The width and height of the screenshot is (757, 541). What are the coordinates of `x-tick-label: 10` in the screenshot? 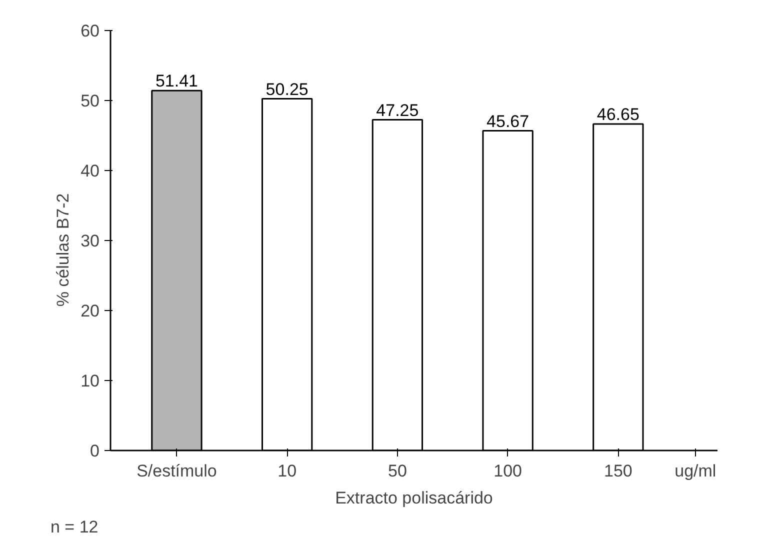 It's located at (287, 471).